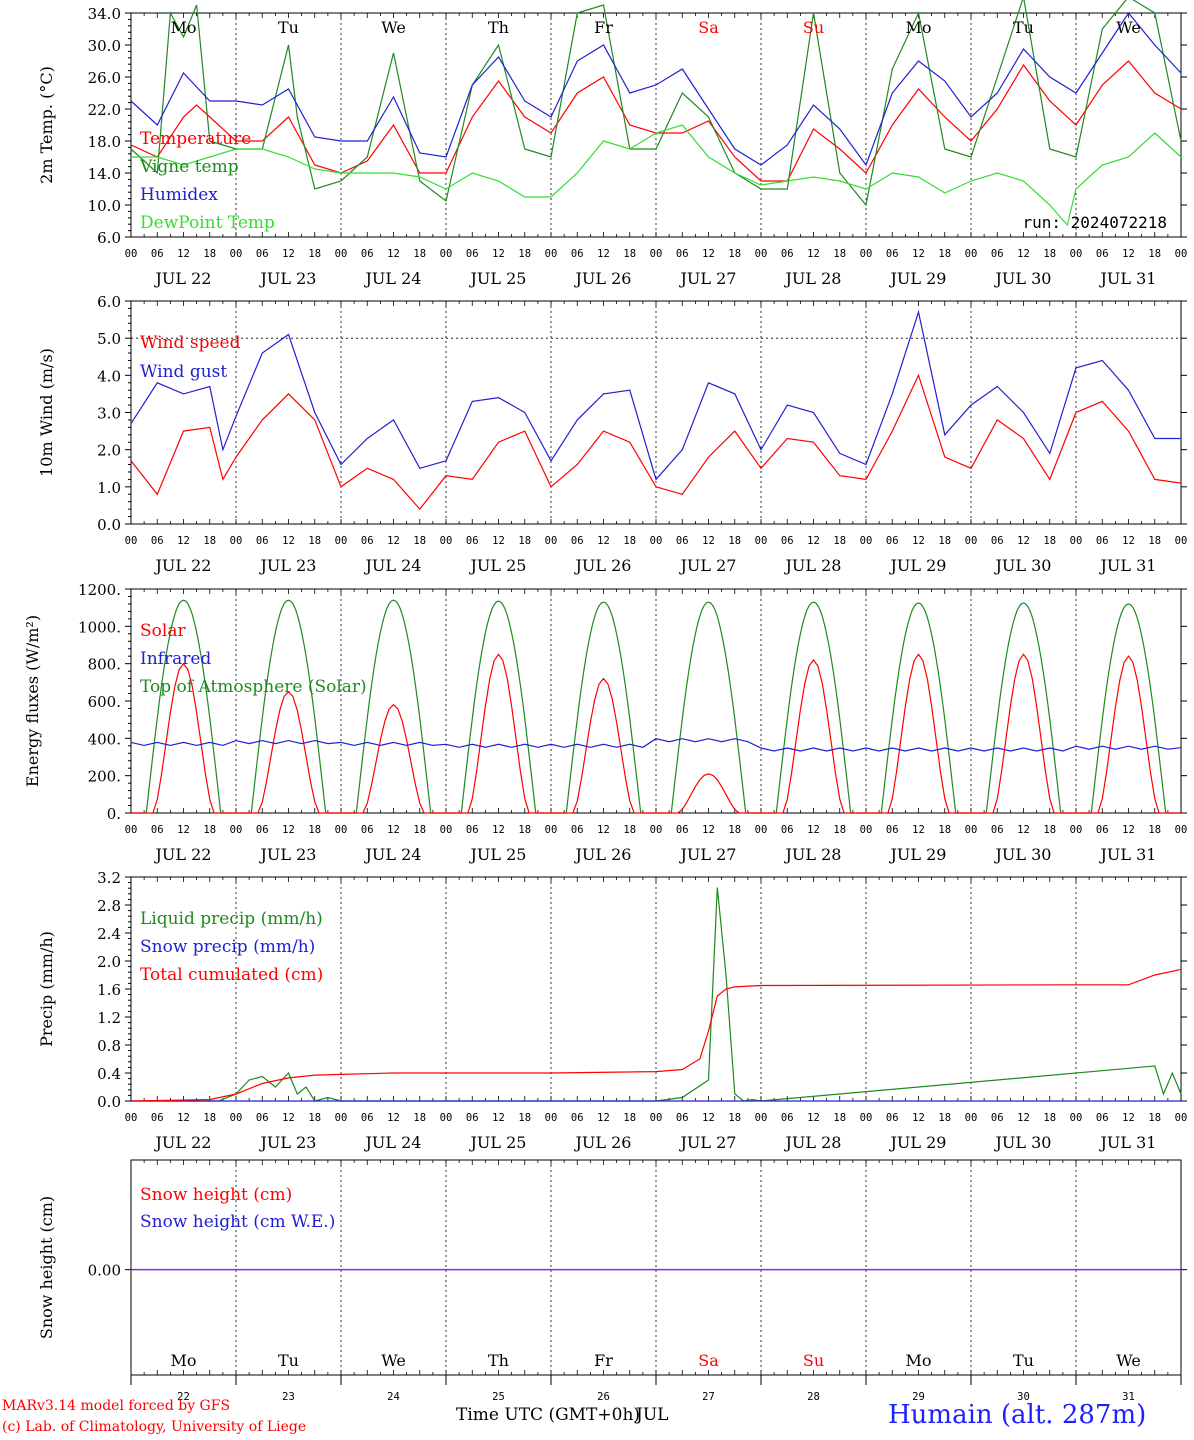 The height and width of the screenshot is (1440, 1194). Describe the element at coordinates (195, 139) in the screenshot. I see `legend-entry: Temperature` at that location.